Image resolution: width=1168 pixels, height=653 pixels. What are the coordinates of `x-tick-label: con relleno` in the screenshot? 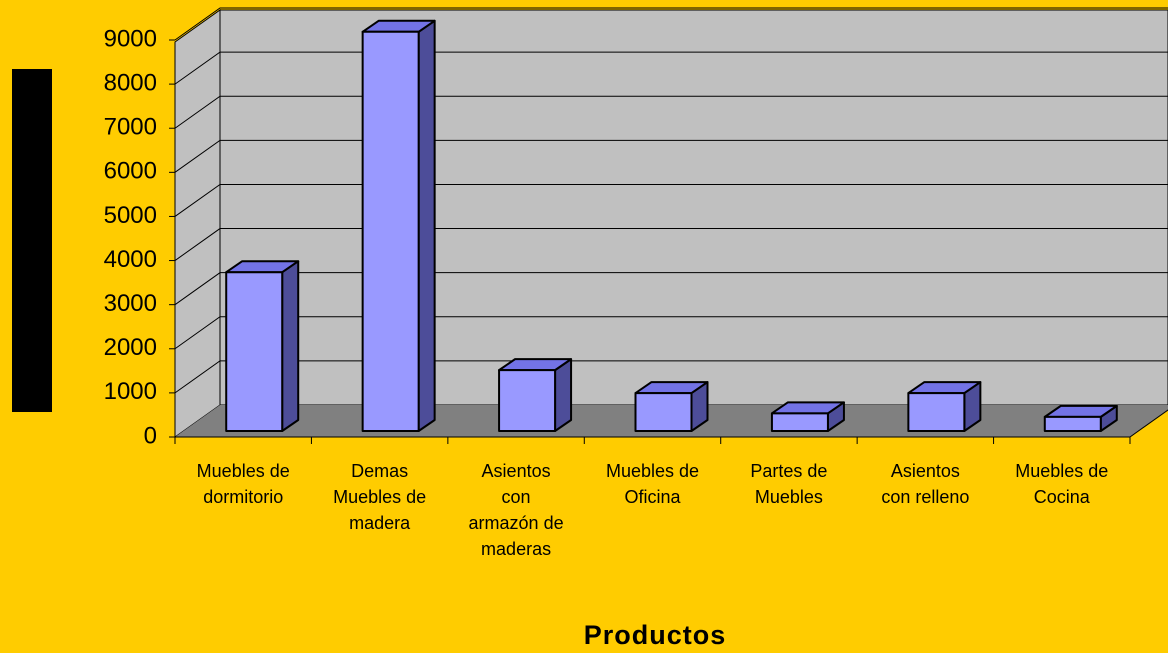 It's located at (925, 497).